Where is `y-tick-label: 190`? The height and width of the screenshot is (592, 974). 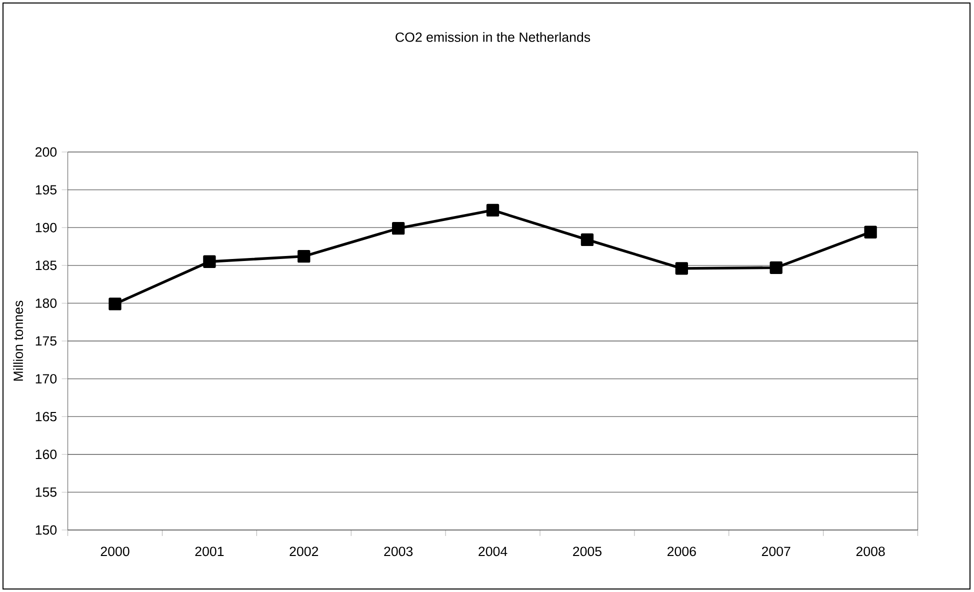
y-tick-label: 190 is located at coordinates (46, 227).